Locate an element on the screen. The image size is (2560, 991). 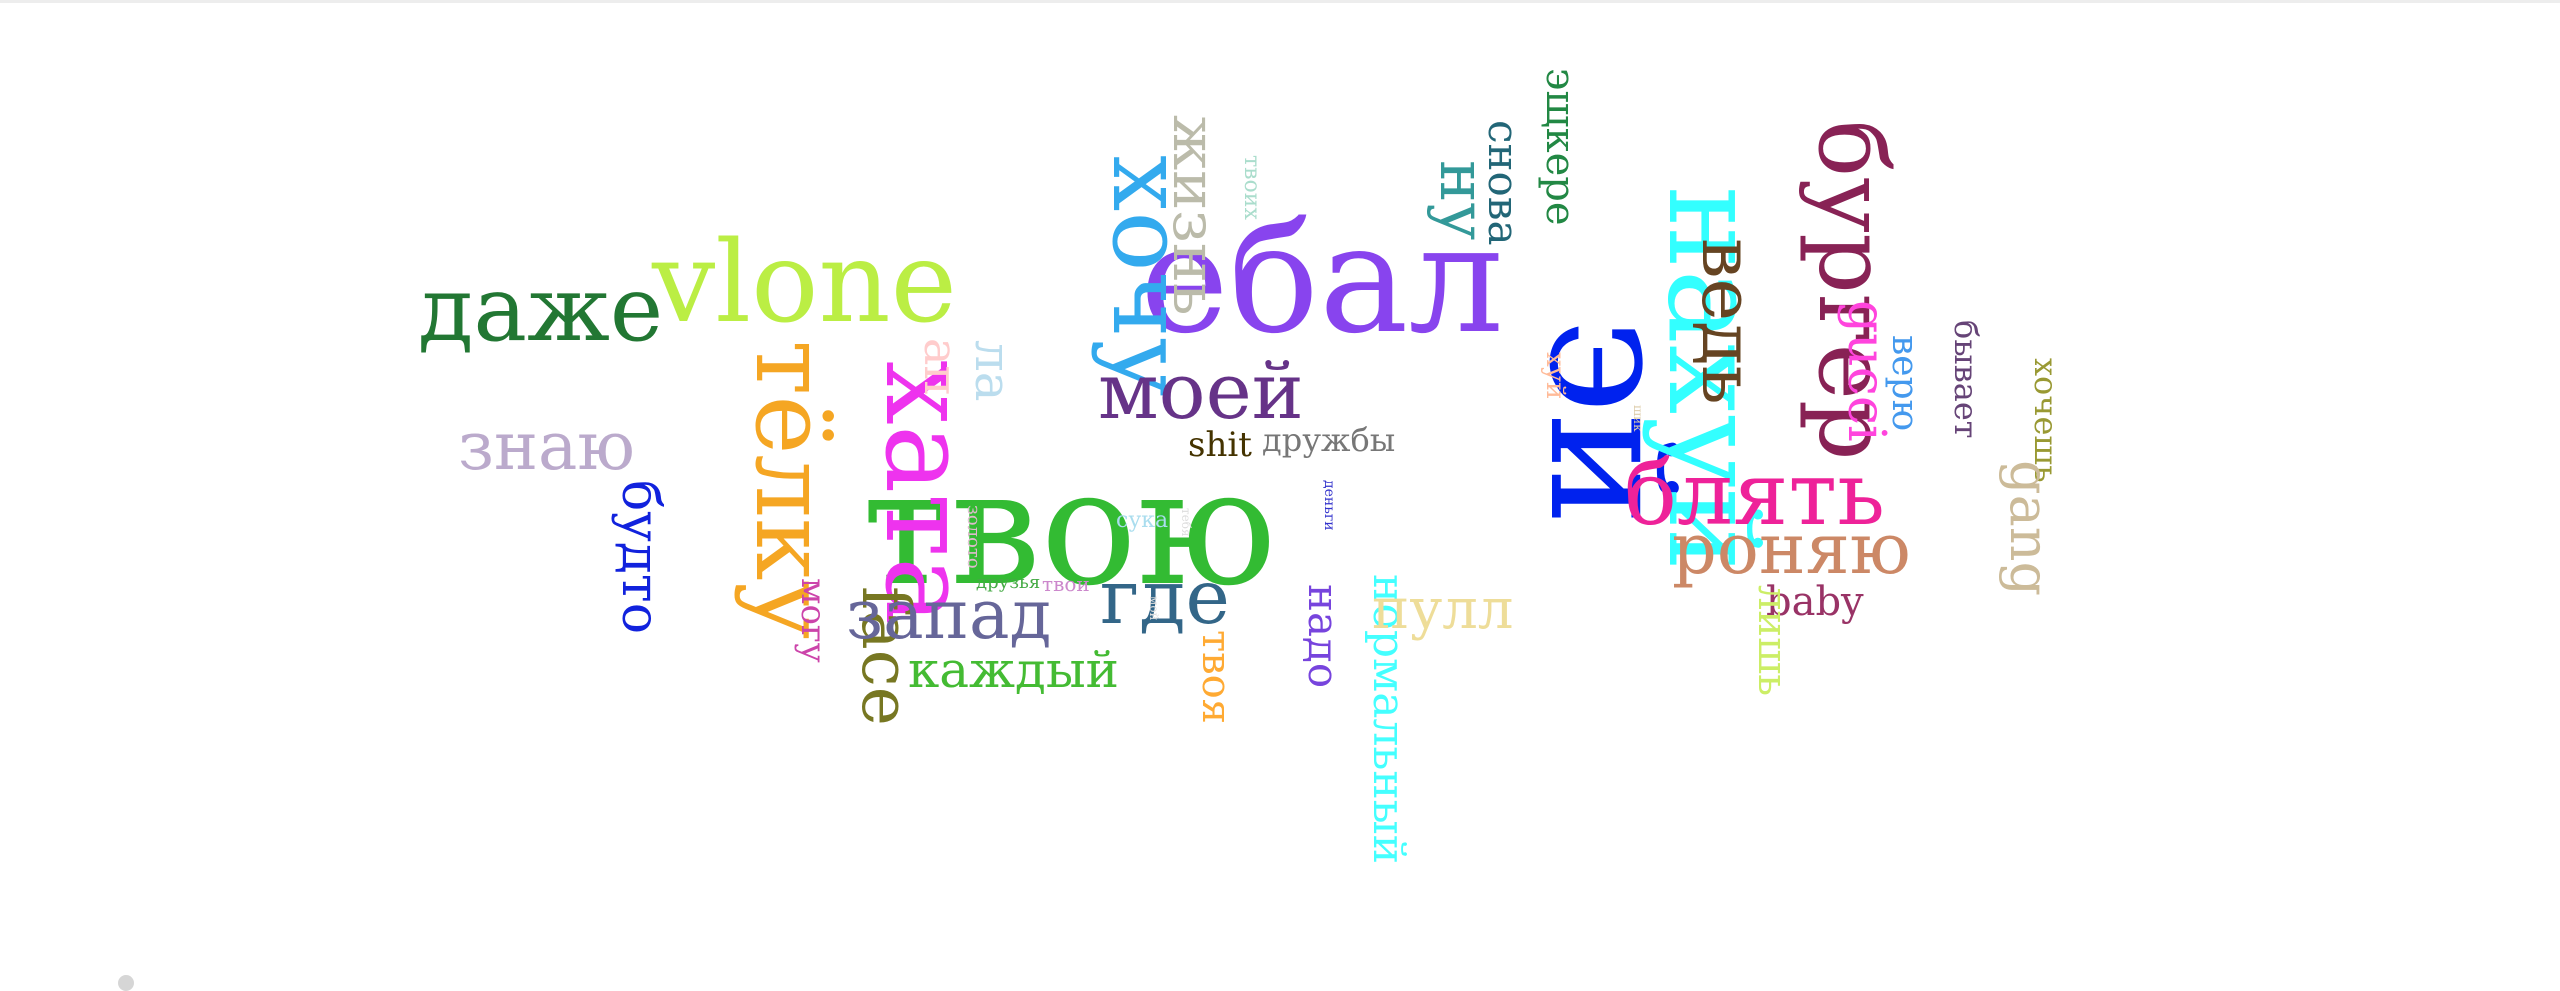
word-huy: хуй is located at coordinates (1555, 376).